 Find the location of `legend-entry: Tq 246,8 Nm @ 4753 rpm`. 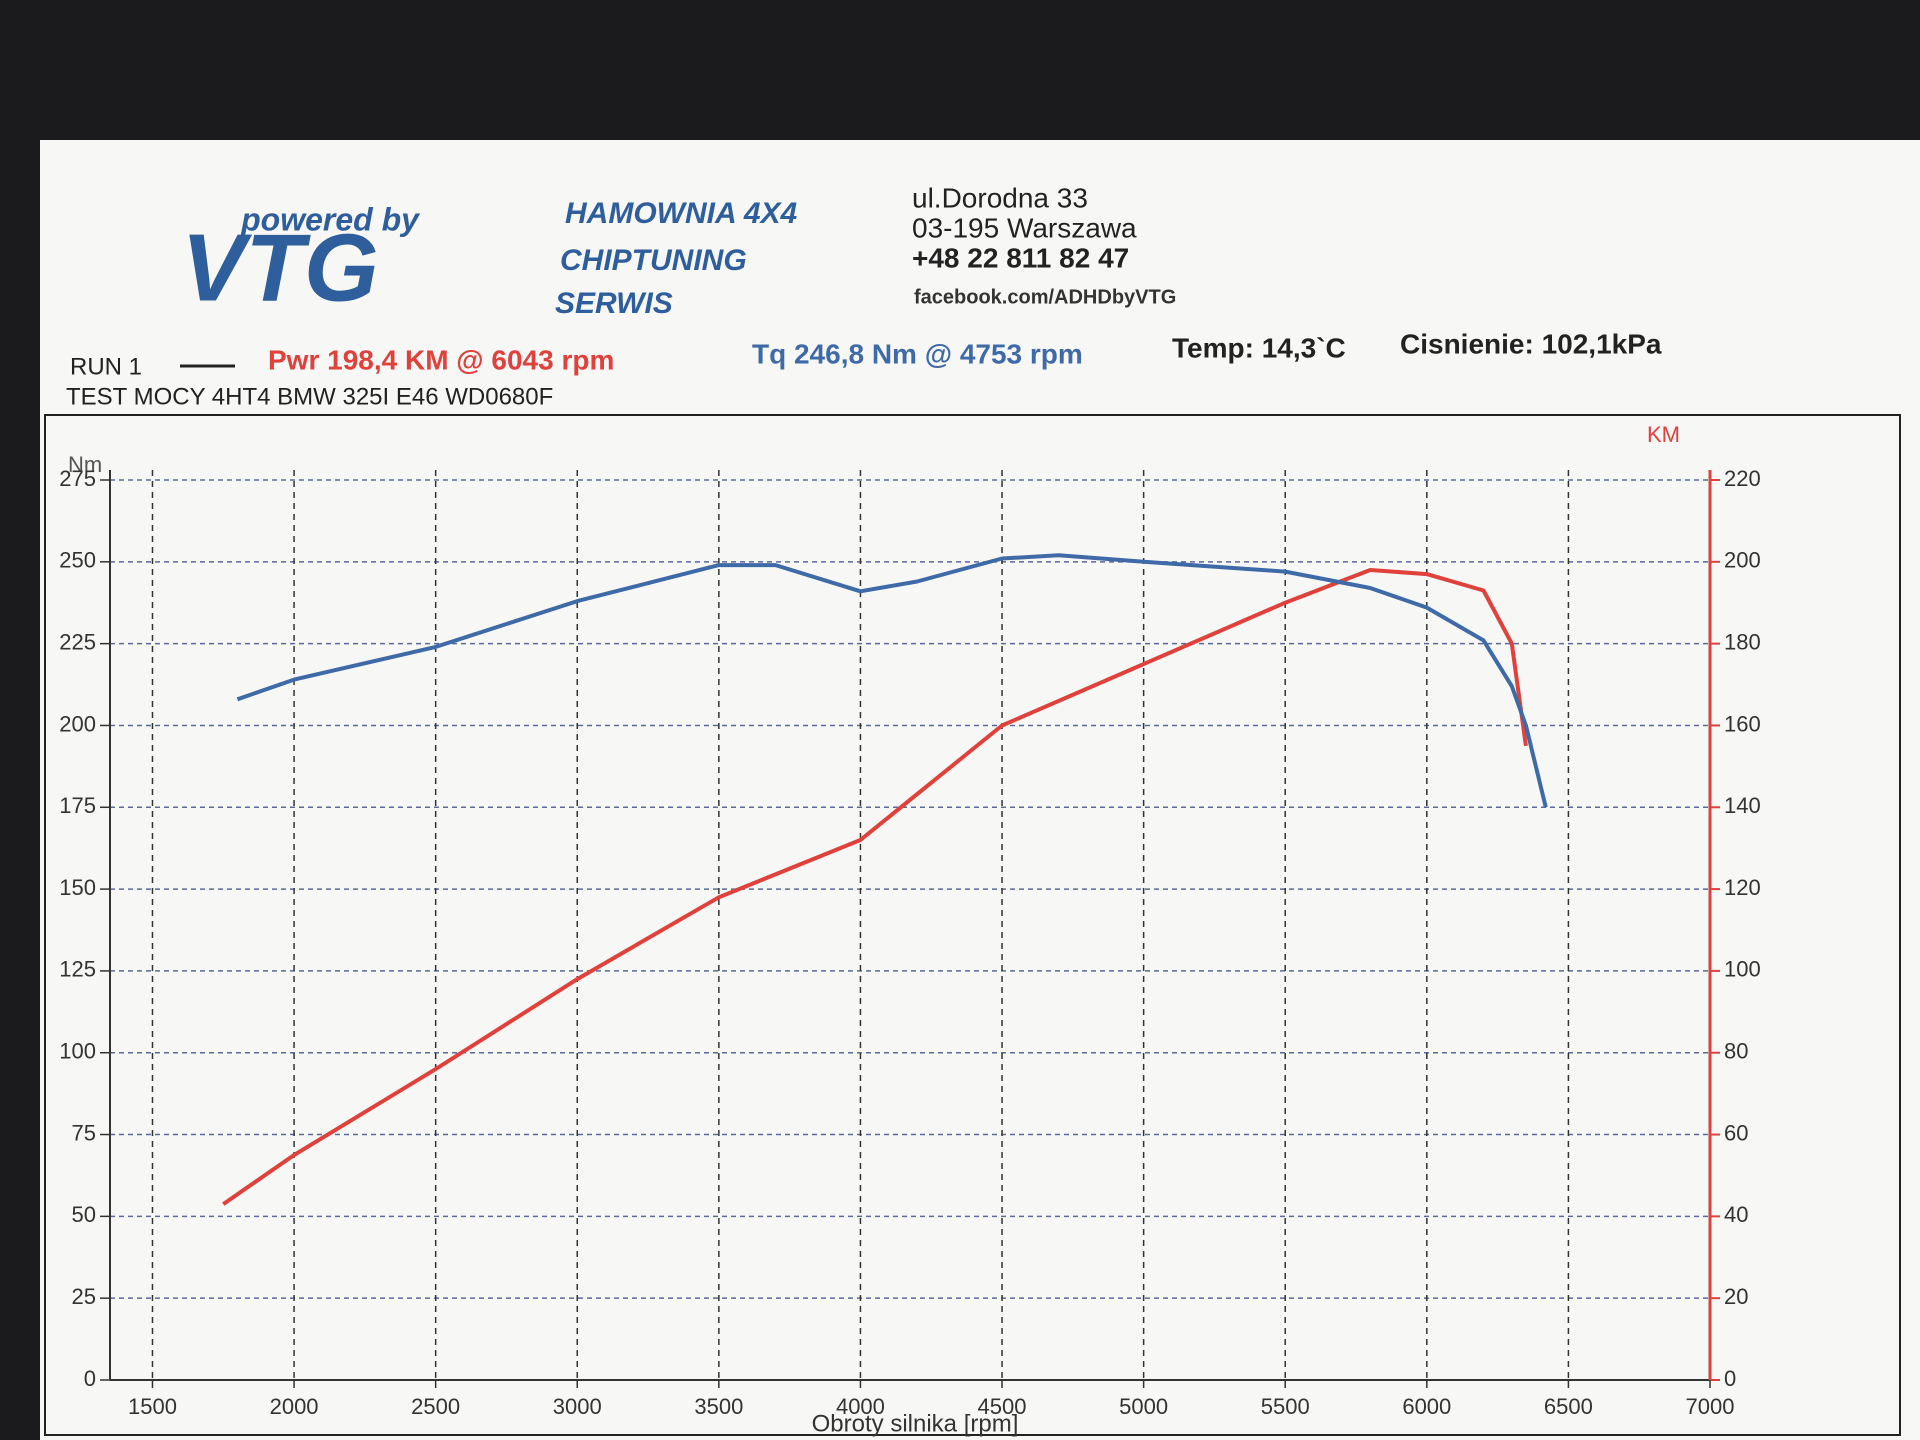

legend-entry: Tq 246,8 Nm @ 4753 rpm is located at coordinates (917, 353).